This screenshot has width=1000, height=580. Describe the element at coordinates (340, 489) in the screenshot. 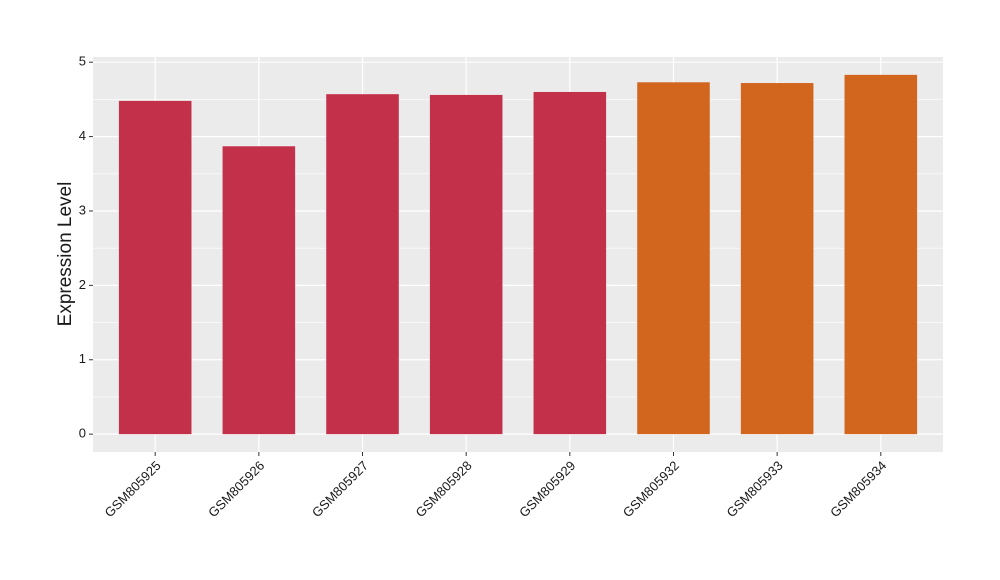

I see `x-tick-label: GSM805927` at that location.